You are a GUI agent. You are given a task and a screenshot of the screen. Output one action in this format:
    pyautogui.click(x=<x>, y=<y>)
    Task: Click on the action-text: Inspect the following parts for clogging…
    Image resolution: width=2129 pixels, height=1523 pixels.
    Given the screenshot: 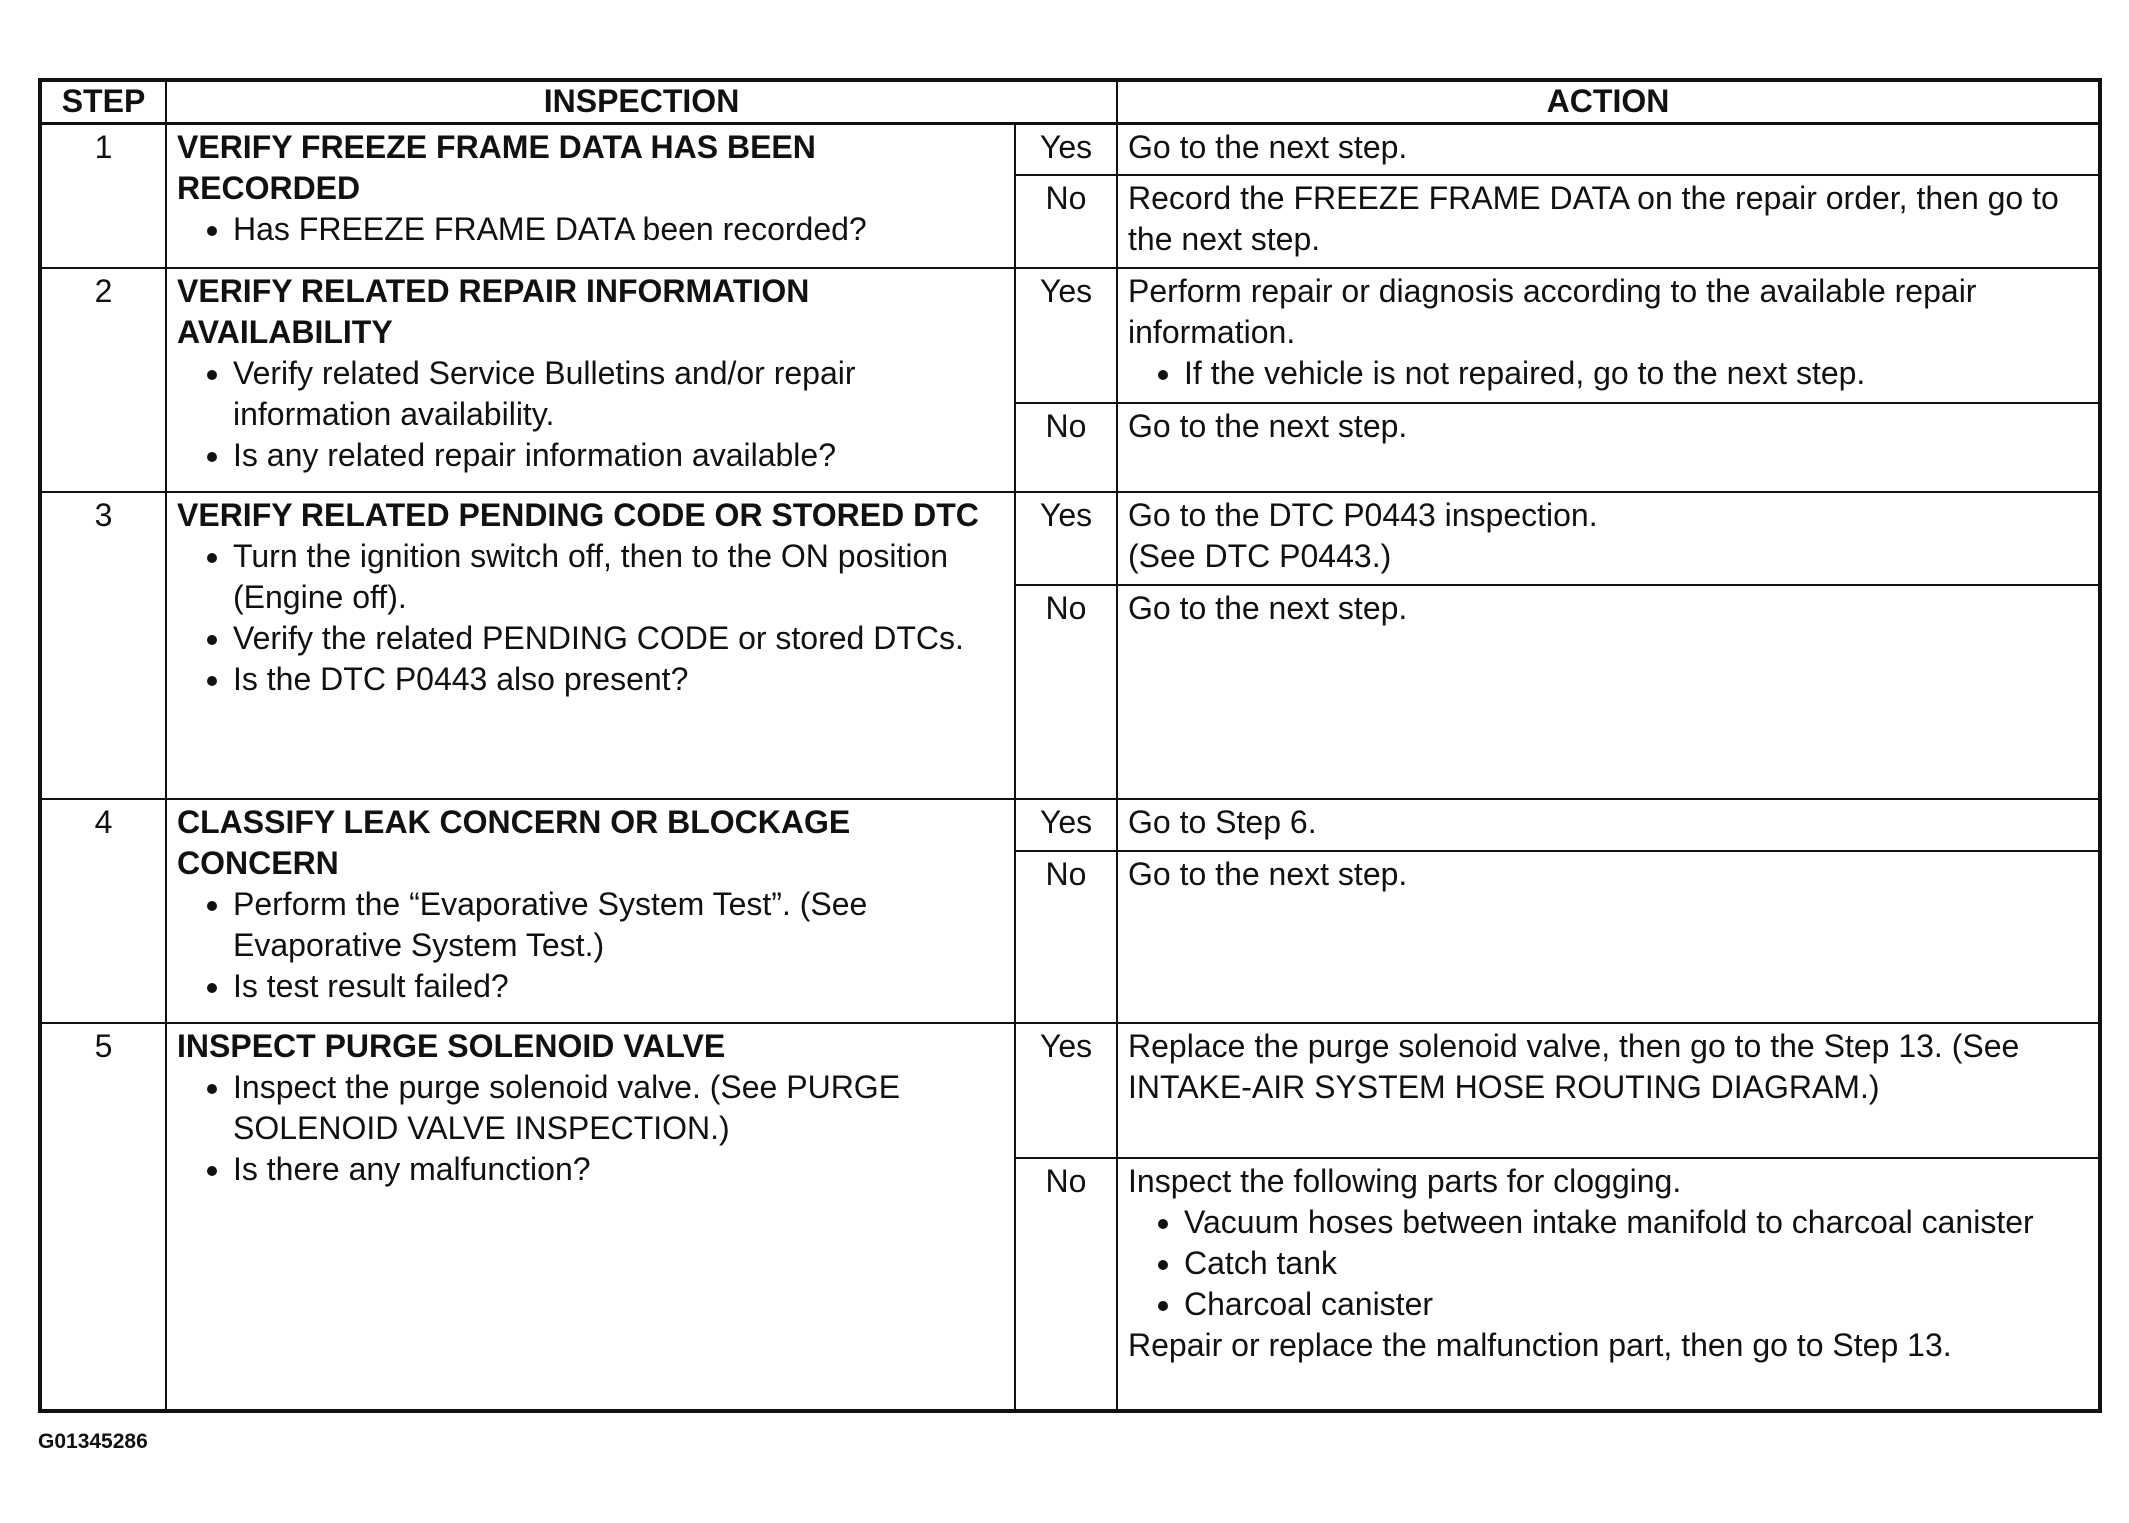 What is the action you would take?
    pyautogui.click(x=1405, y=1181)
    